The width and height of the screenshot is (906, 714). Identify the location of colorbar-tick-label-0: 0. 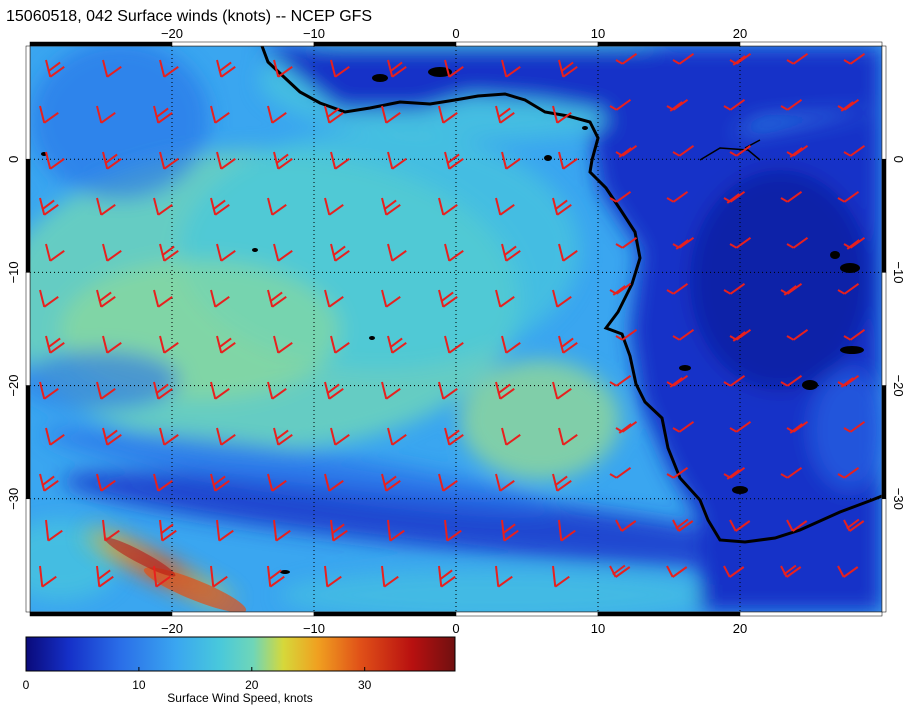
(26, 685).